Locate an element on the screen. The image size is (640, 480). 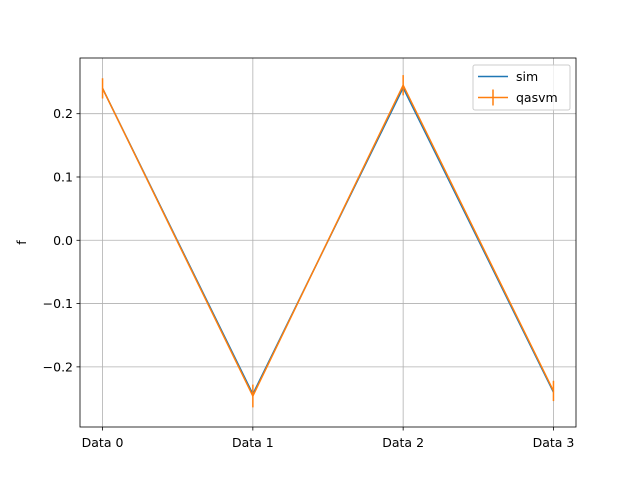
x-tick-label: Data 1 is located at coordinates (253, 442).